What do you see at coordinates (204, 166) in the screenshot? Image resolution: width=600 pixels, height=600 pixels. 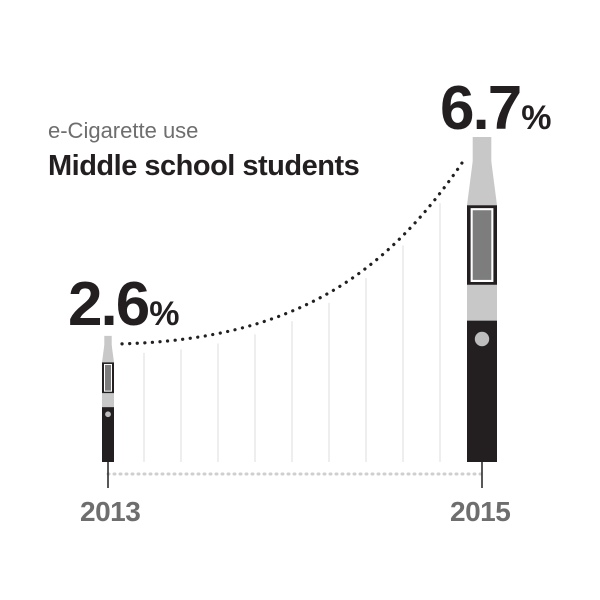 I see `chart-title: Middle school students` at bounding box center [204, 166].